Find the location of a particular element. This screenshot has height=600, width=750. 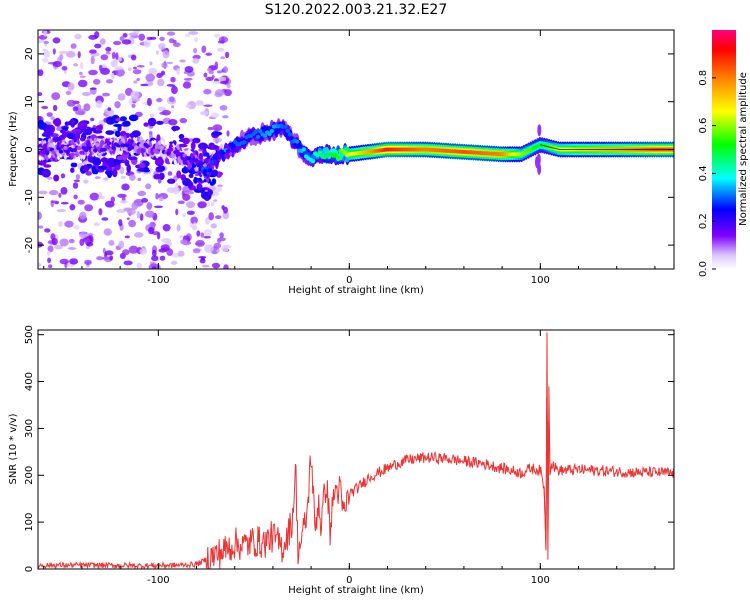

x-tick-label: -100 is located at coordinates (158, 580).